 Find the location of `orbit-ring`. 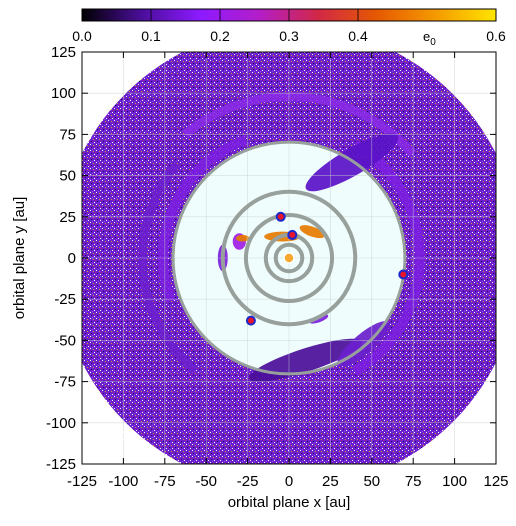

orbit-ring is located at coordinates (289, 258).